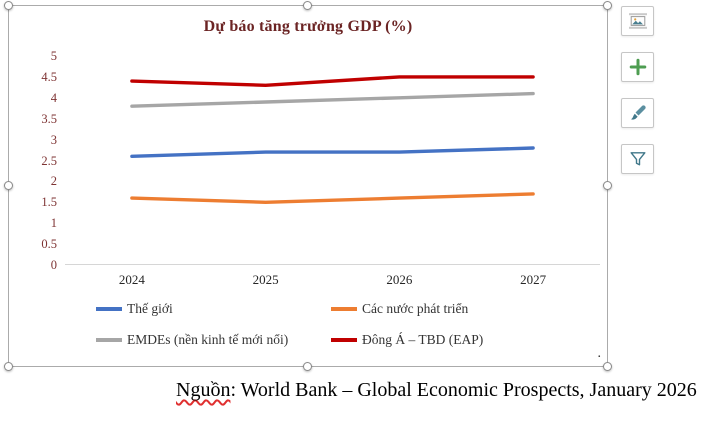  I want to click on selection-handle-bottom-right, so click(607, 366).